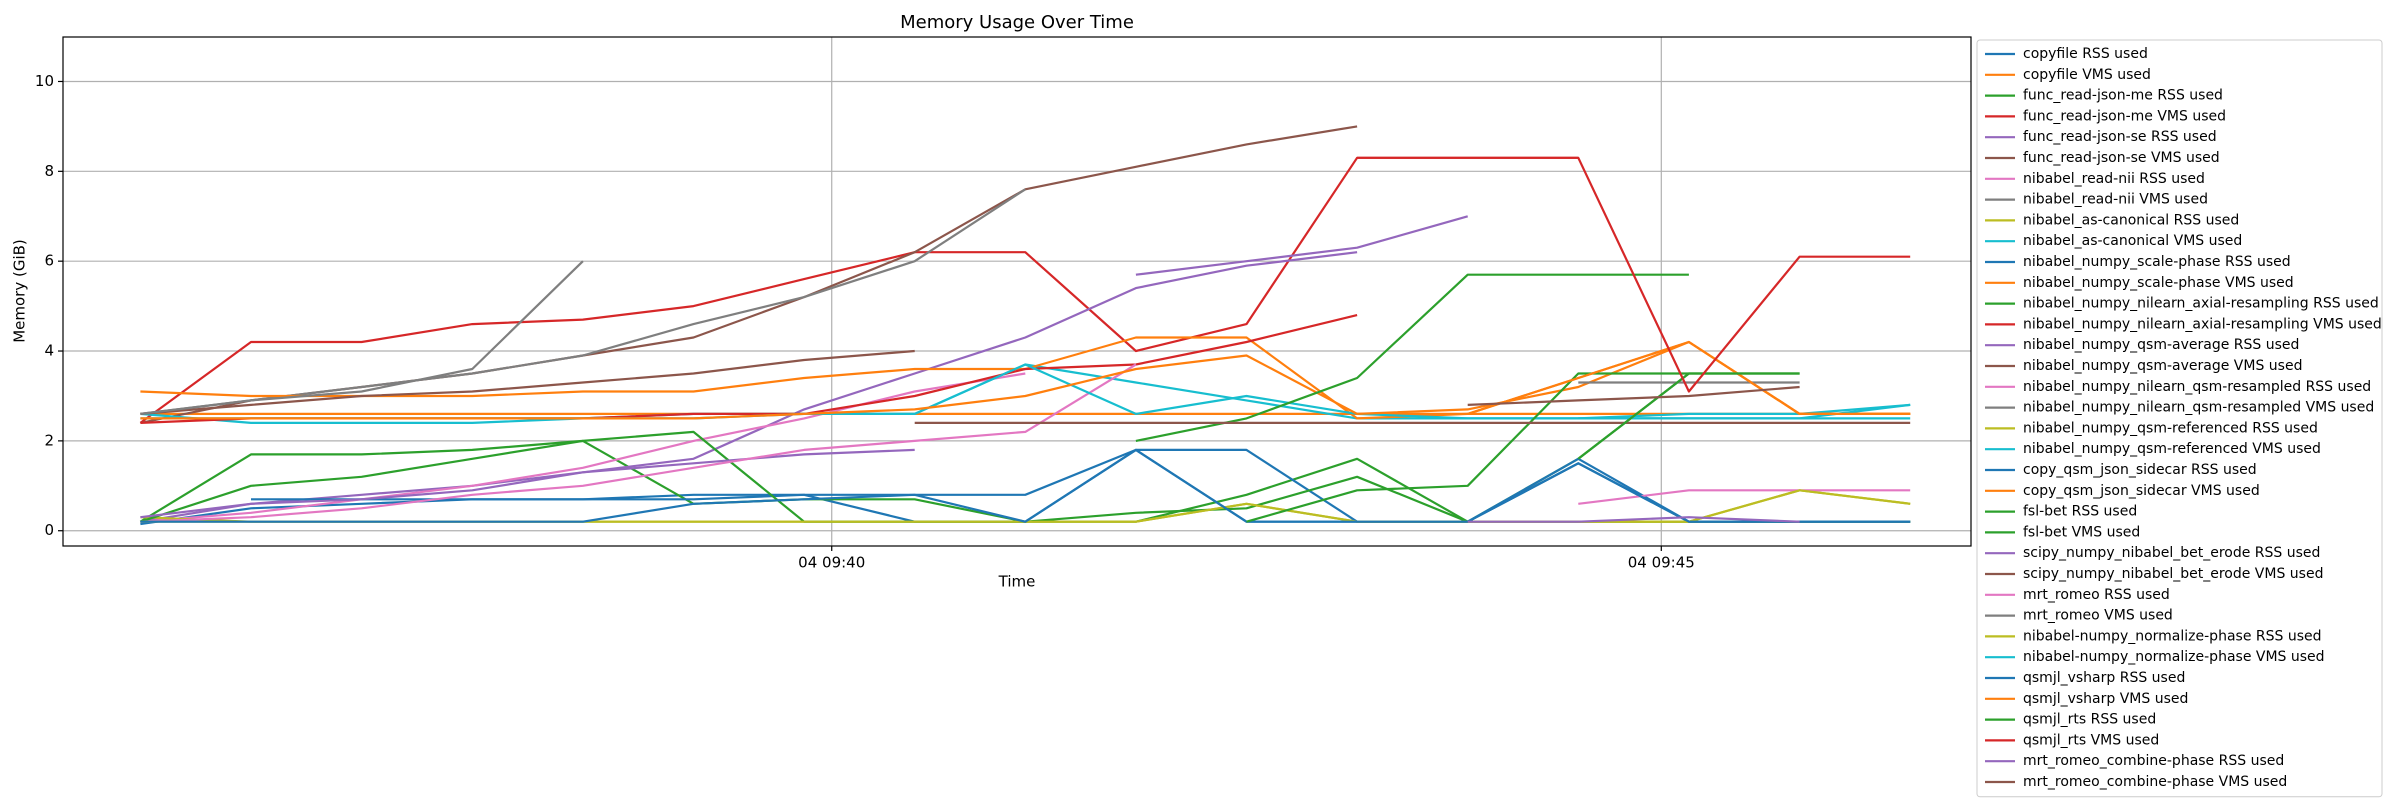 The image size is (2400, 800). I want to click on legend-label: mrt_romeo VMS used, so click(2098, 616).